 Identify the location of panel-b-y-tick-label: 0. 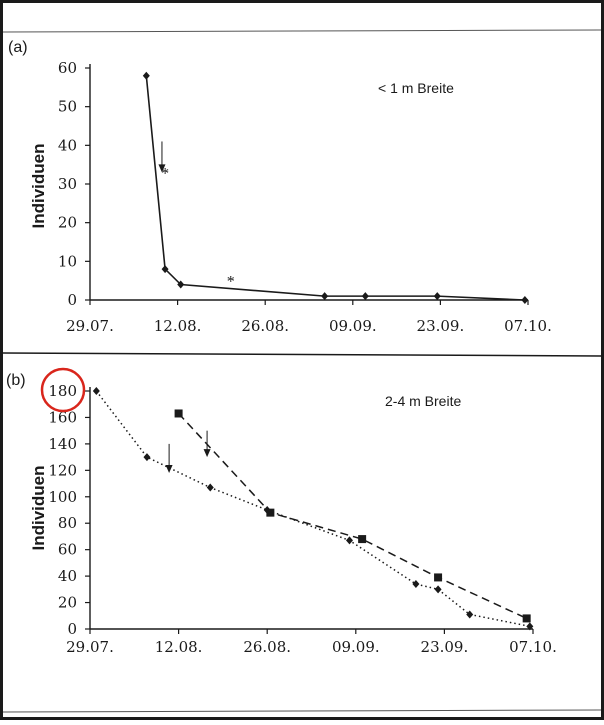
(72, 629).